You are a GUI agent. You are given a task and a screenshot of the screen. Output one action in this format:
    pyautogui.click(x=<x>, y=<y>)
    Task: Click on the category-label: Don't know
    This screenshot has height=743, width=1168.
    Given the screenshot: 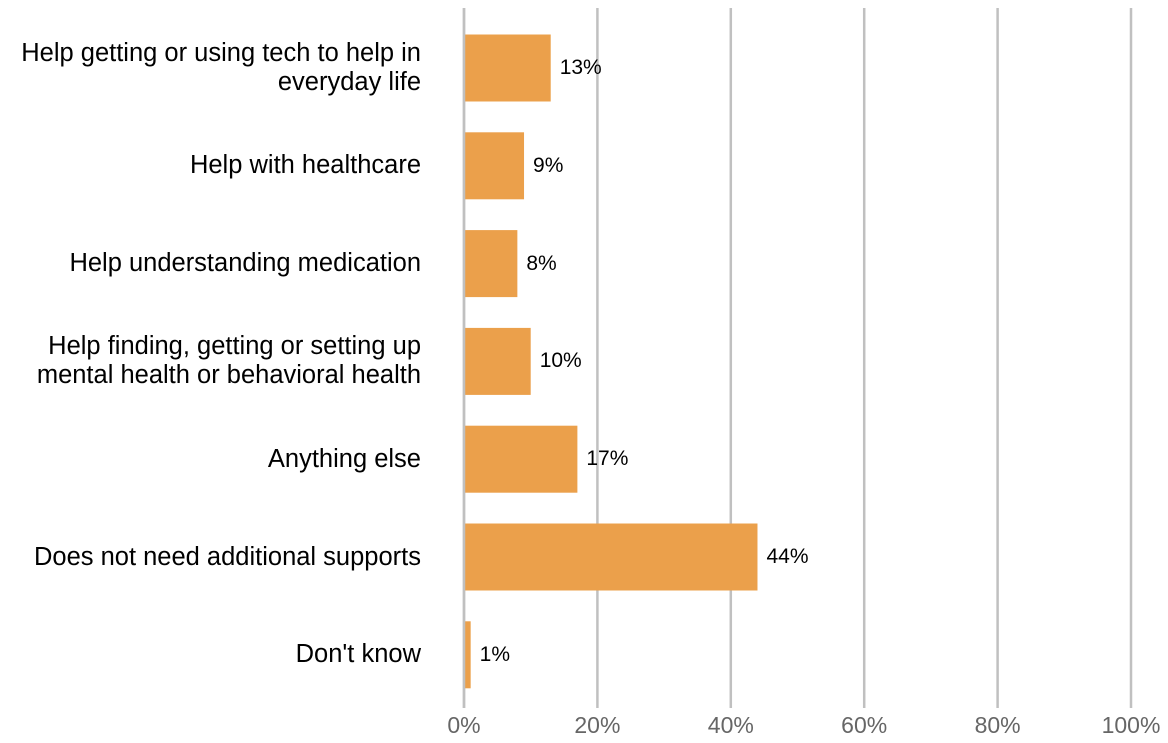 What is the action you would take?
    pyautogui.click(x=358, y=654)
    